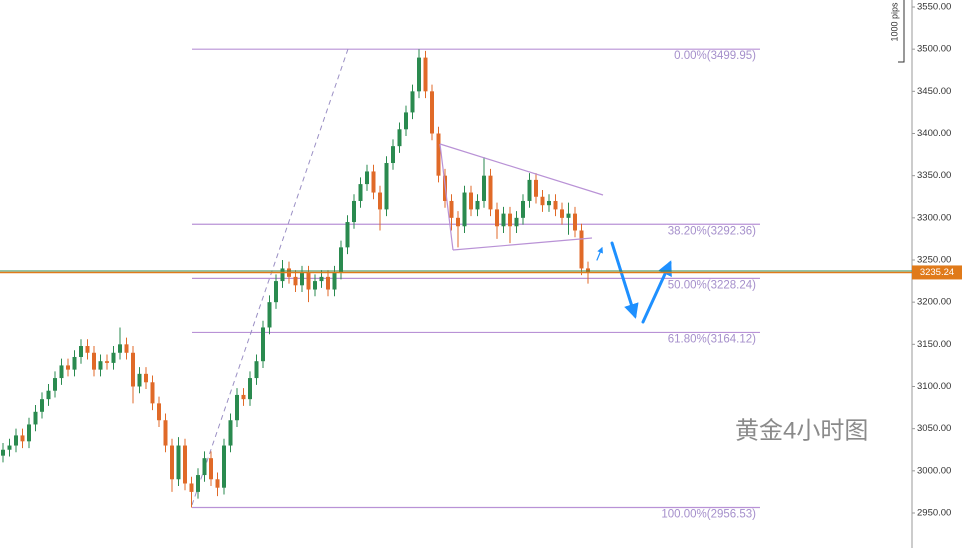 This screenshot has width=966, height=548. What do you see at coordinates (934, 7) in the screenshot?
I see `y-tick-label: 3550.00` at bounding box center [934, 7].